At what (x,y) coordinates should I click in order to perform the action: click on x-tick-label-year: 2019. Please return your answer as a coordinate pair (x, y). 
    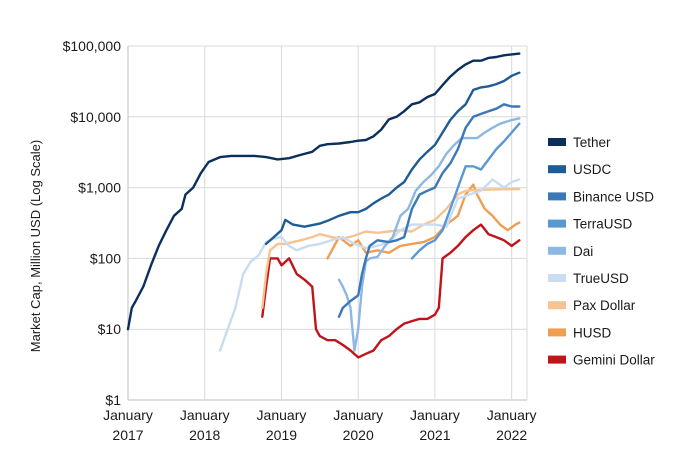
    Looking at the image, I should click on (281, 435).